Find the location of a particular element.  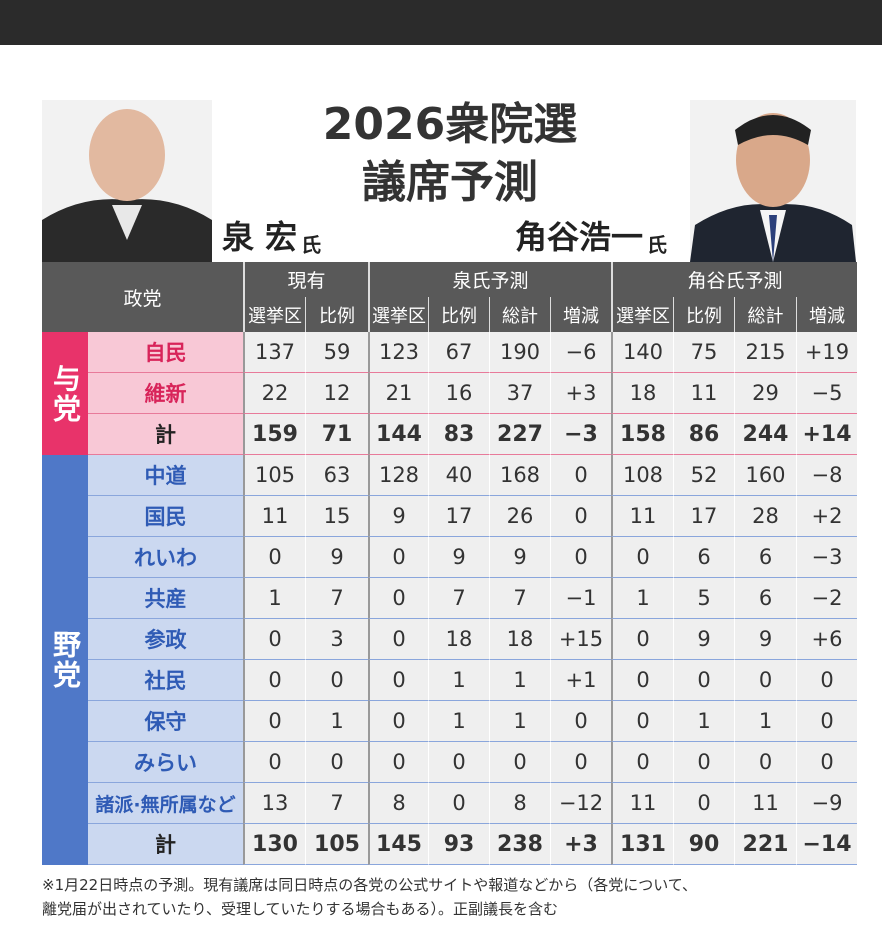

photo-left is located at coordinates (127, 181).